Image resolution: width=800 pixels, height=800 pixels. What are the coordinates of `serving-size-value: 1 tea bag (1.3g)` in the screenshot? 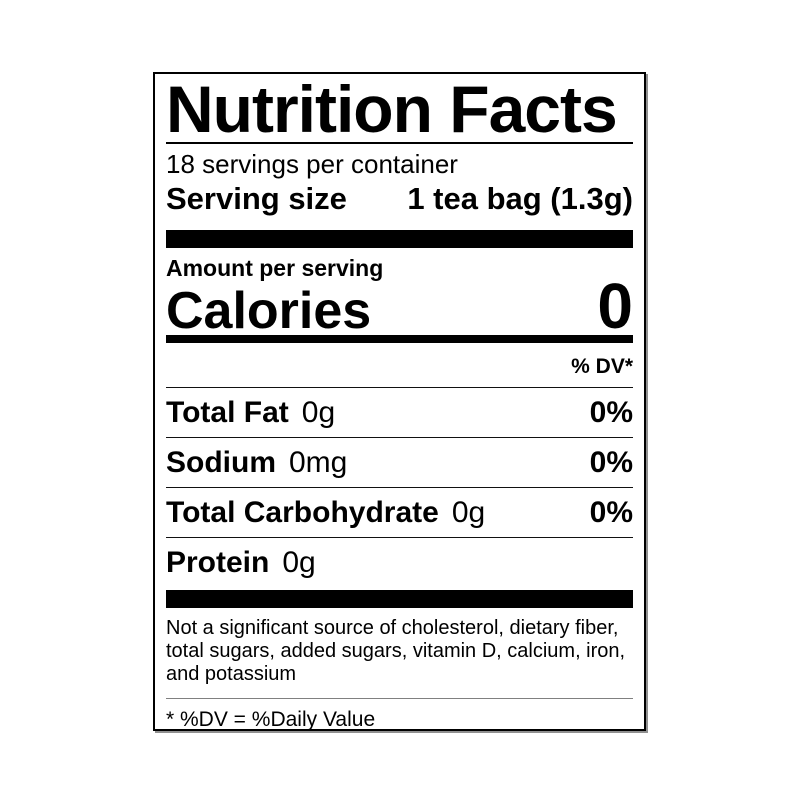 It's located at (520, 198).